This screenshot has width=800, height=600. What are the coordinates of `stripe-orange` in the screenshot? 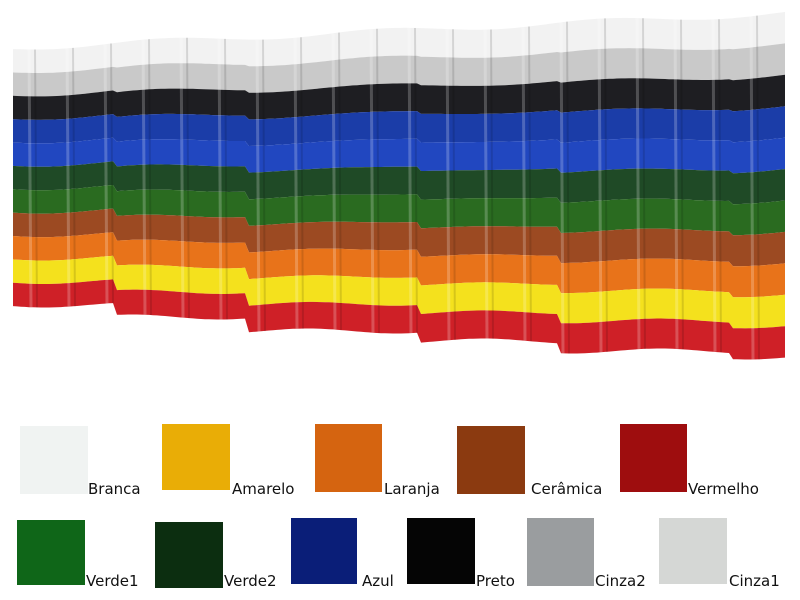 It's located at (399, 265).